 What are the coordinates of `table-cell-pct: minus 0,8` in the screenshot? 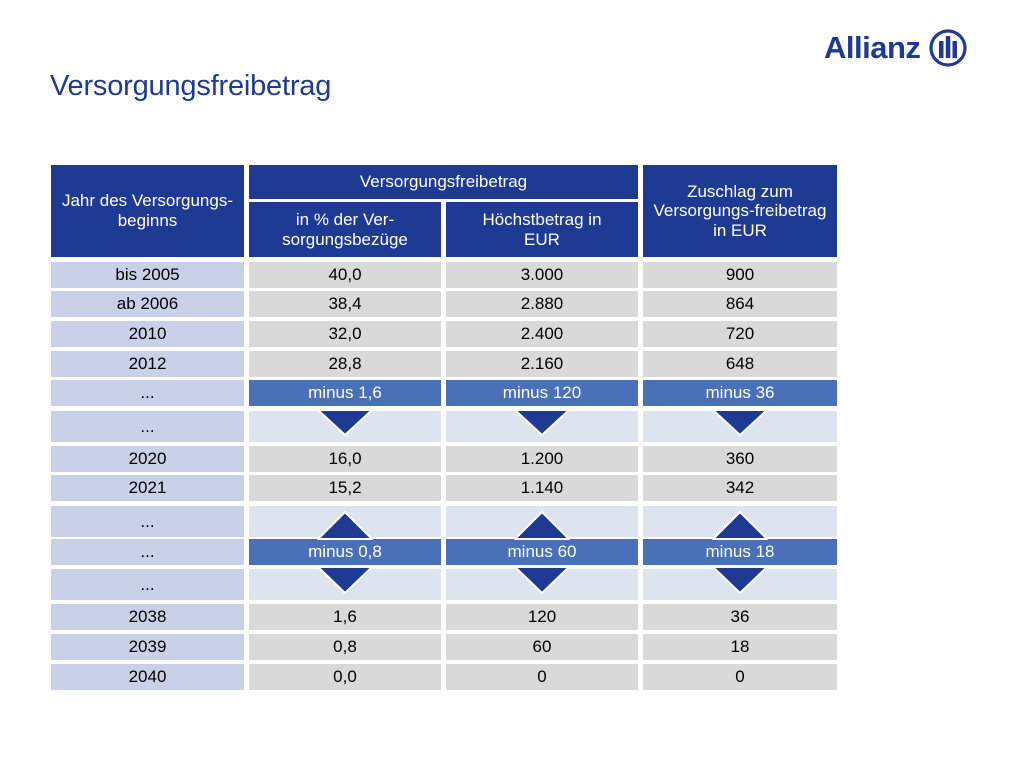 It's located at (345, 552).